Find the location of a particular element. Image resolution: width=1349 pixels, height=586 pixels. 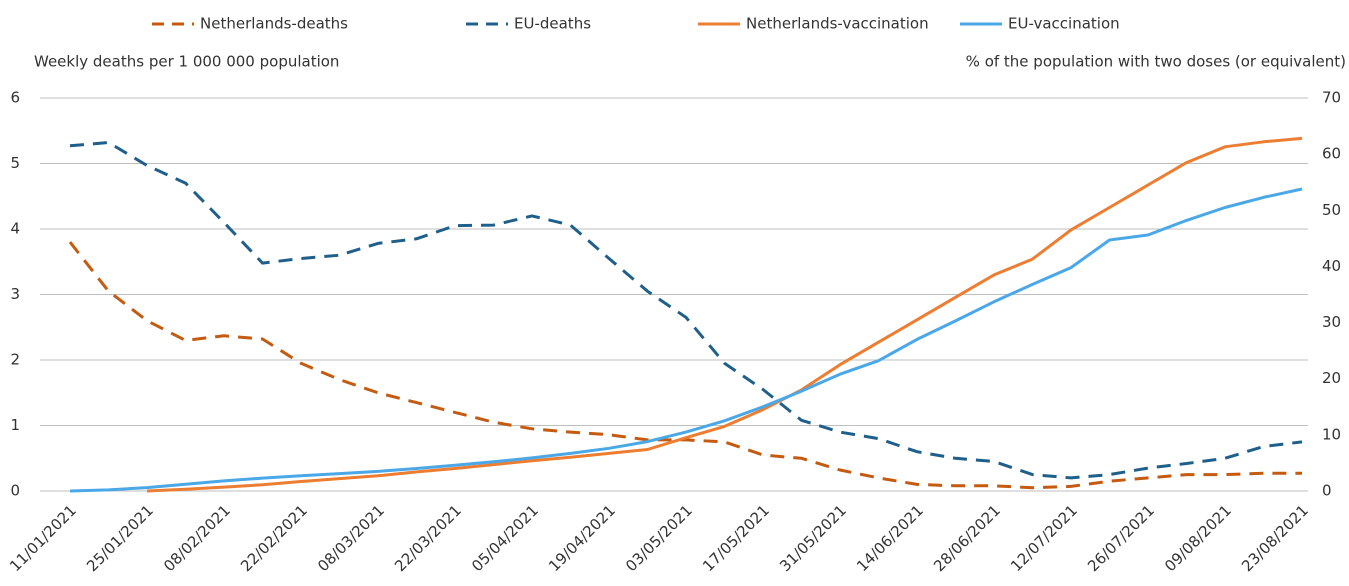

x-tick-label: 12/07/2021 is located at coordinates (1044, 538).